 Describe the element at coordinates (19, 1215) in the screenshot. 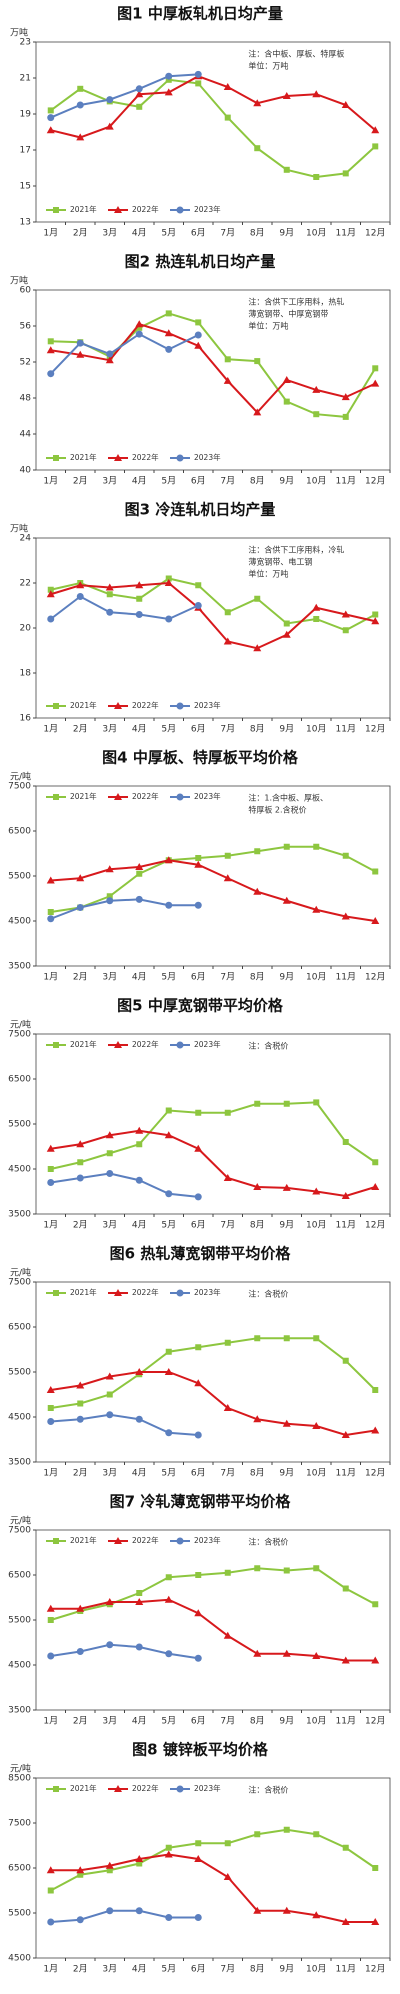

I see `y-tick-label: 3500` at that location.